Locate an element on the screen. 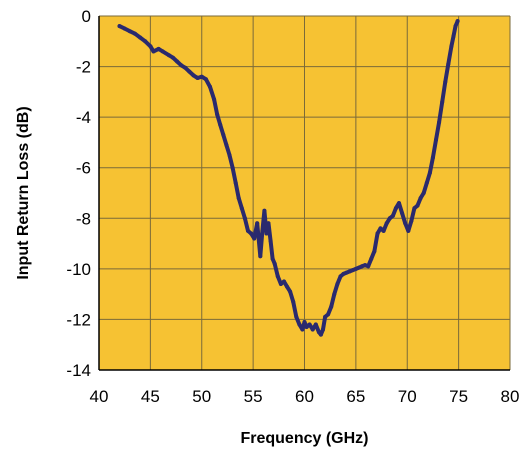  x-tick-label: 45 is located at coordinates (150, 396).